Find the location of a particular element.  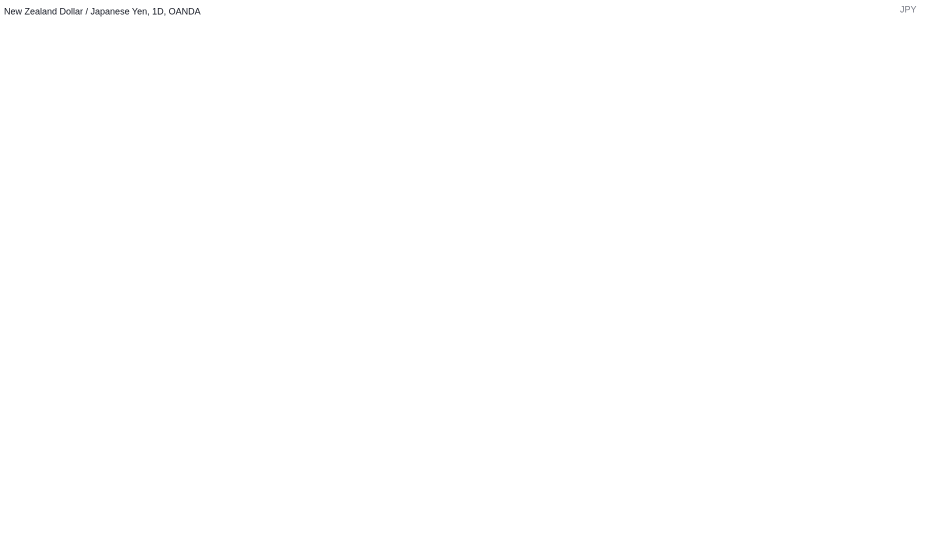

currency-label: JPY is located at coordinates (908, 9).